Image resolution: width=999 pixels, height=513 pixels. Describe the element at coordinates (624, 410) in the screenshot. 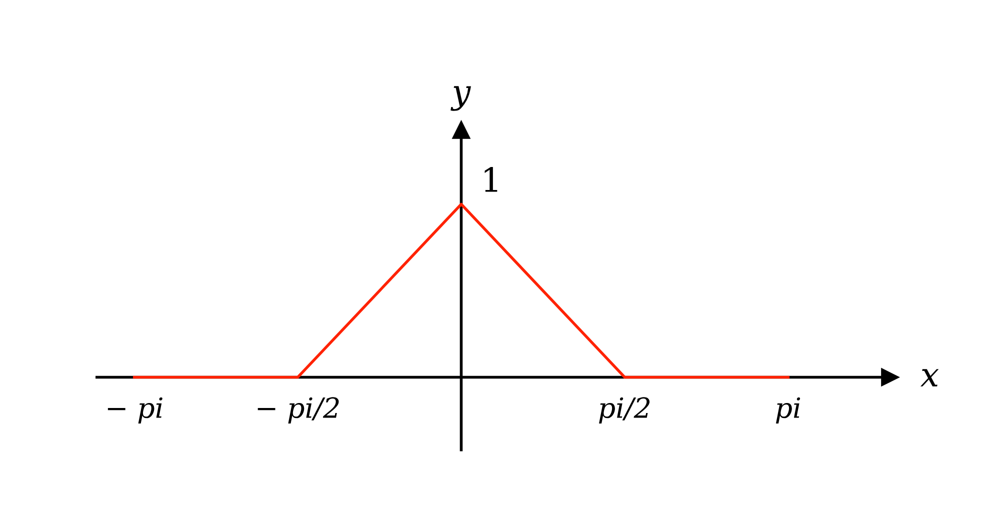

I see `x-tick-label: pi/2` at that location.